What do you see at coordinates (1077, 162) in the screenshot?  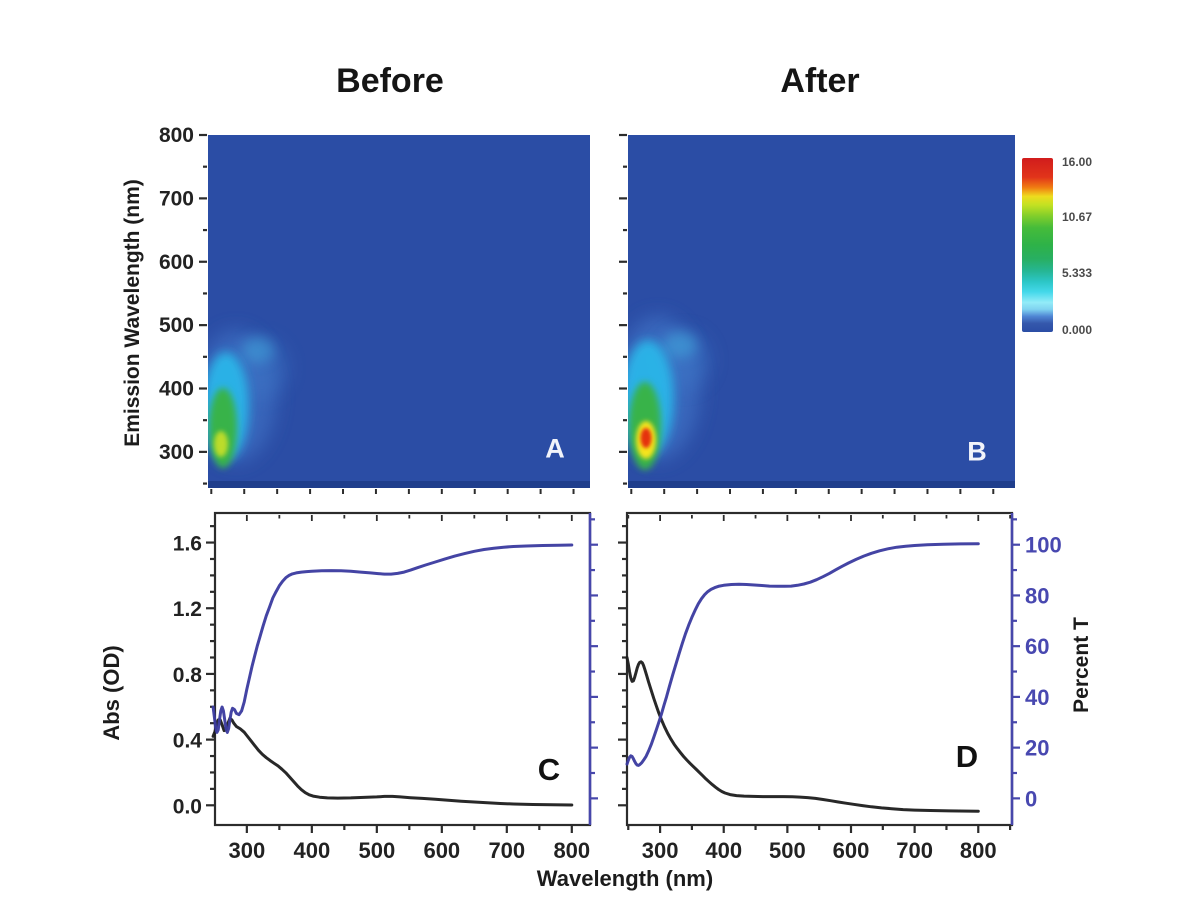 I see `colorbar-tick-label: 16.00` at bounding box center [1077, 162].